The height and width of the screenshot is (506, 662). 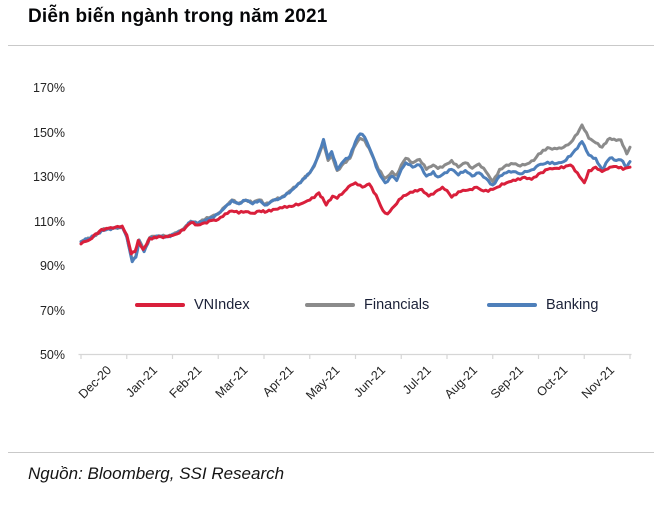 I want to click on legend-item-banking: Banking, so click(x=542, y=305).